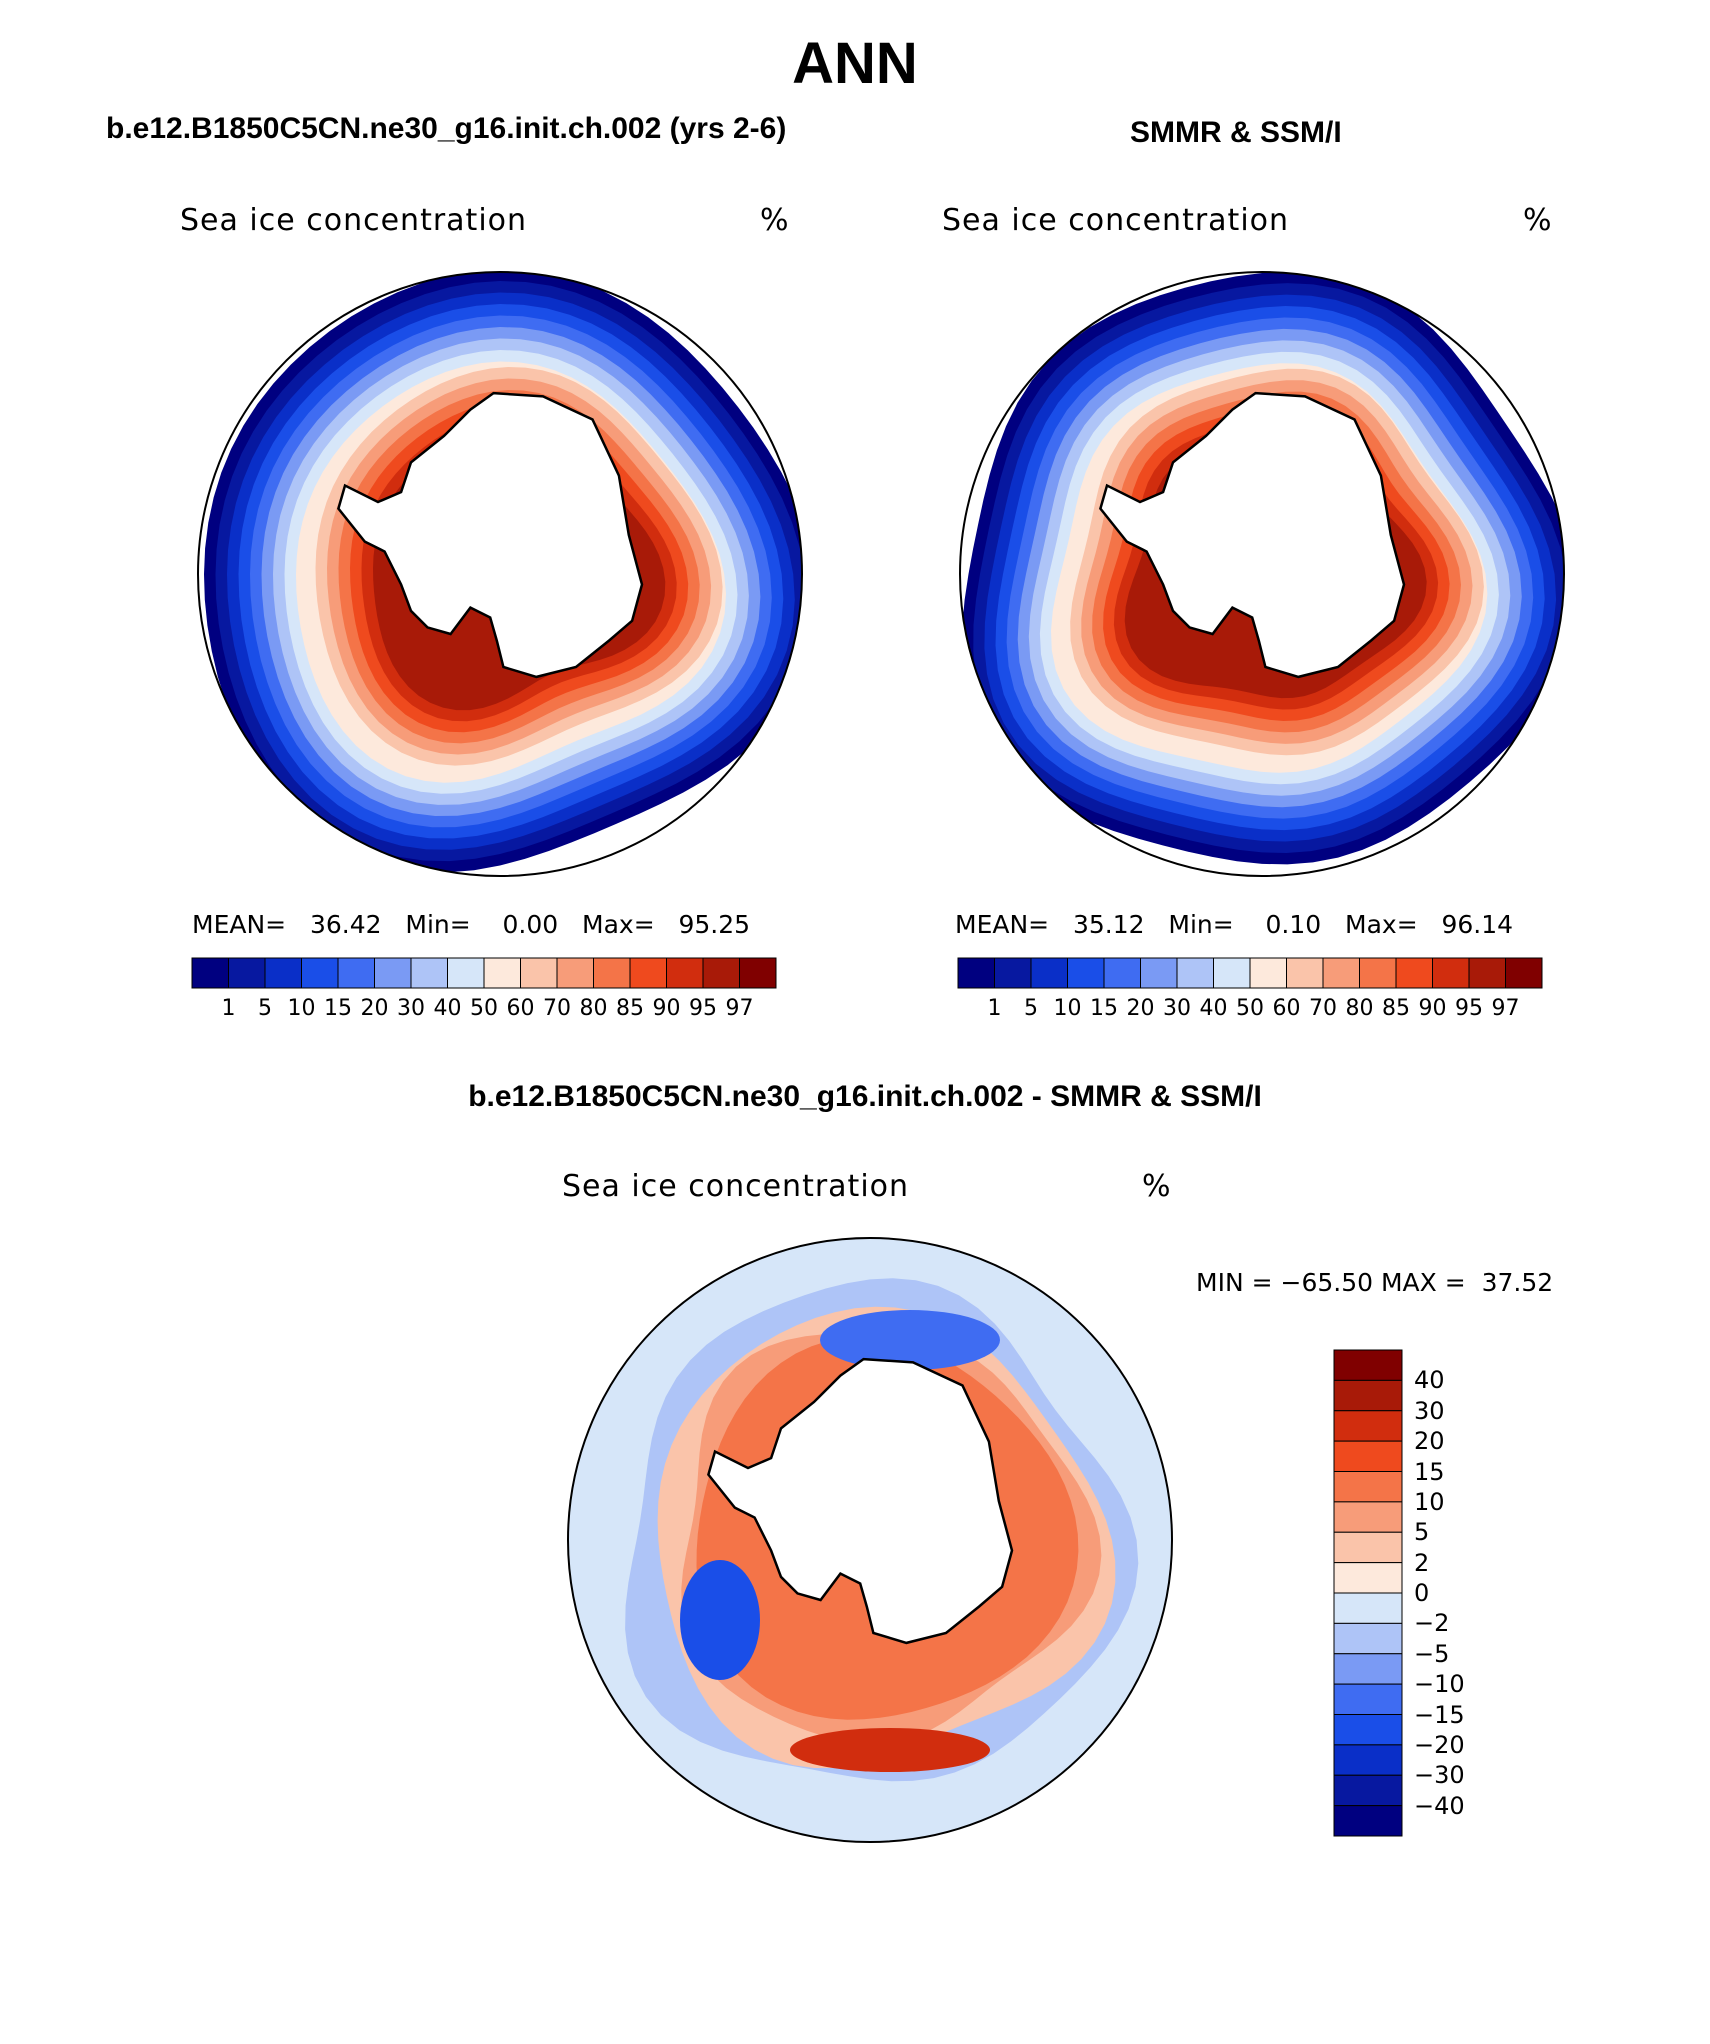 The height and width of the screenshot is (2044, 1710). What do you see at coordinates (1432, 1008) in the screenshot?
I see `colorbar-tick-label: 90` at bounding box center [1432, 1008].